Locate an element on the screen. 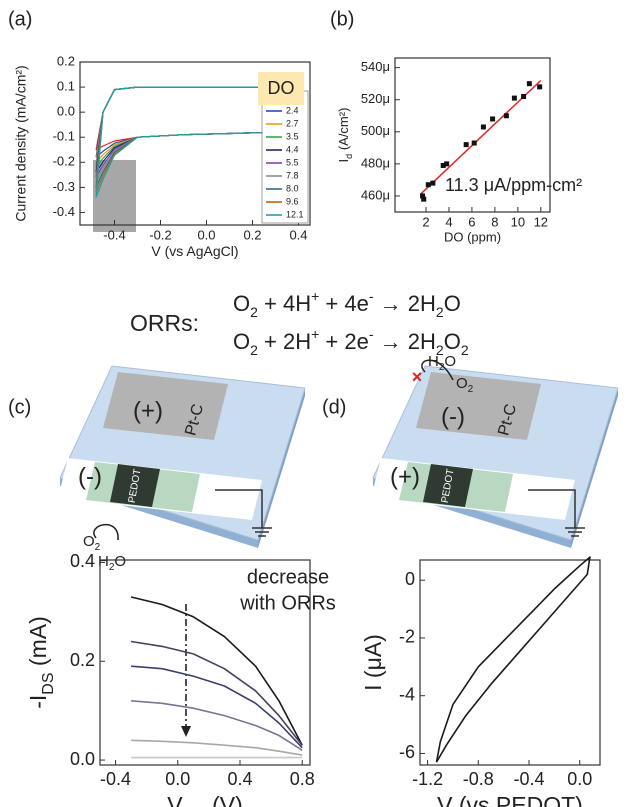  annotation: decrease is located at coordinates (288, 577).